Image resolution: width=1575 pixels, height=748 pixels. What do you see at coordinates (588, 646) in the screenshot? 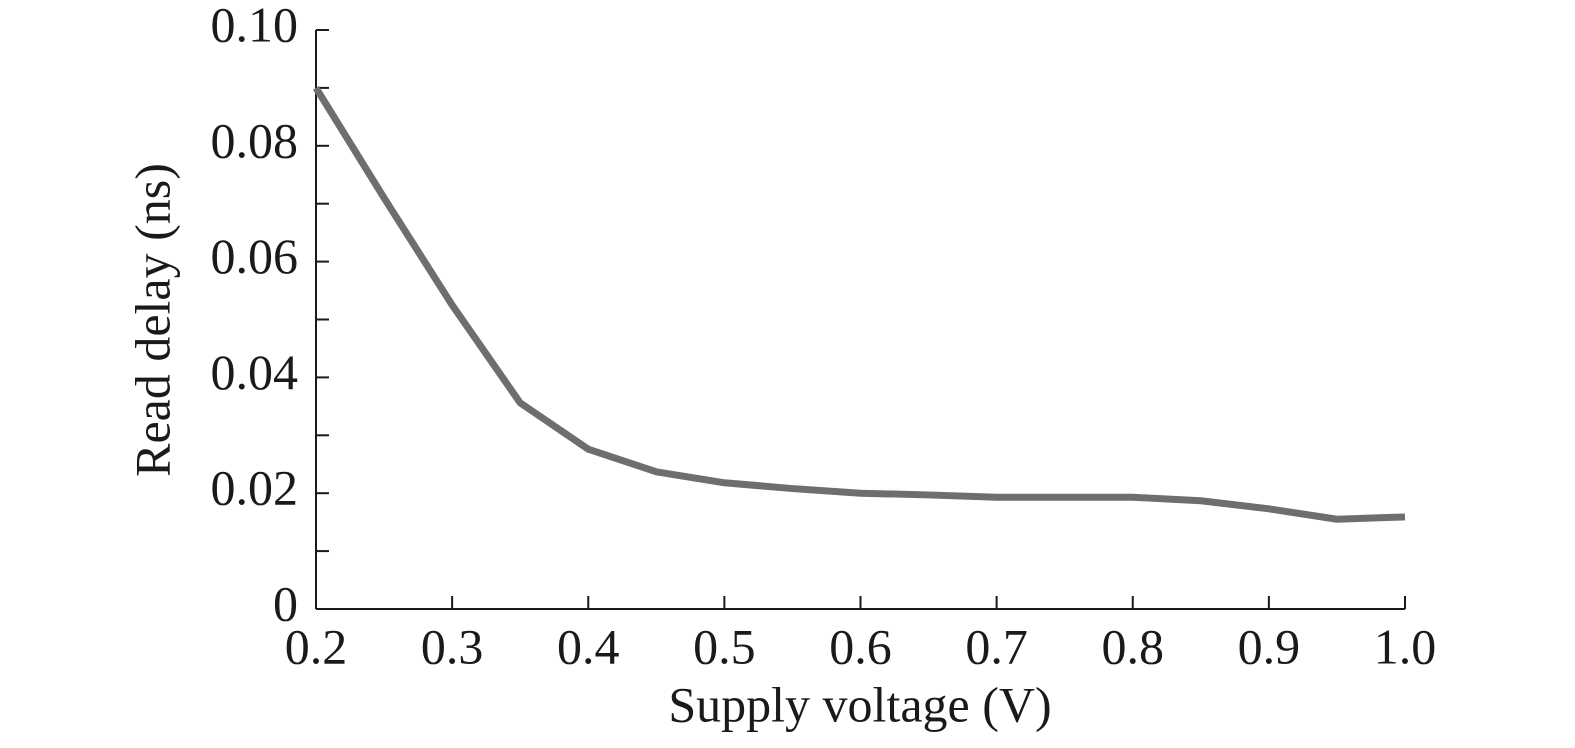
I see `x-tick-label: 0.4` at bounding box center [588, 646].